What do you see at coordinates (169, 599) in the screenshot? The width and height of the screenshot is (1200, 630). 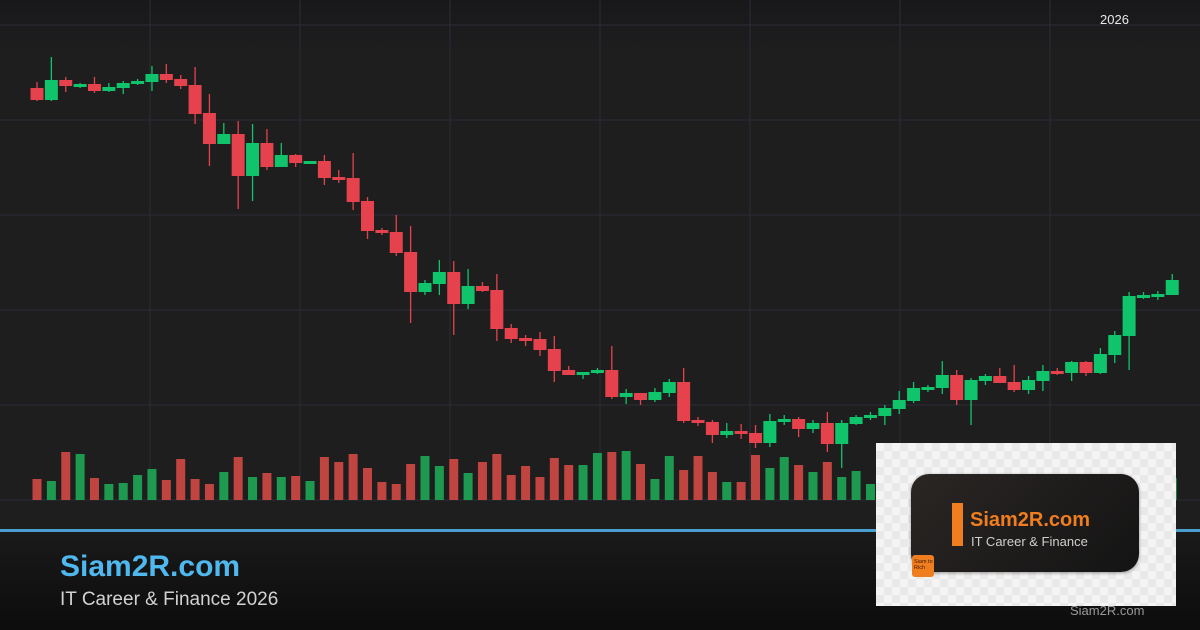 I see `brand-tagline: IT Career & Finance 2026` at bounding box center [169, 599].